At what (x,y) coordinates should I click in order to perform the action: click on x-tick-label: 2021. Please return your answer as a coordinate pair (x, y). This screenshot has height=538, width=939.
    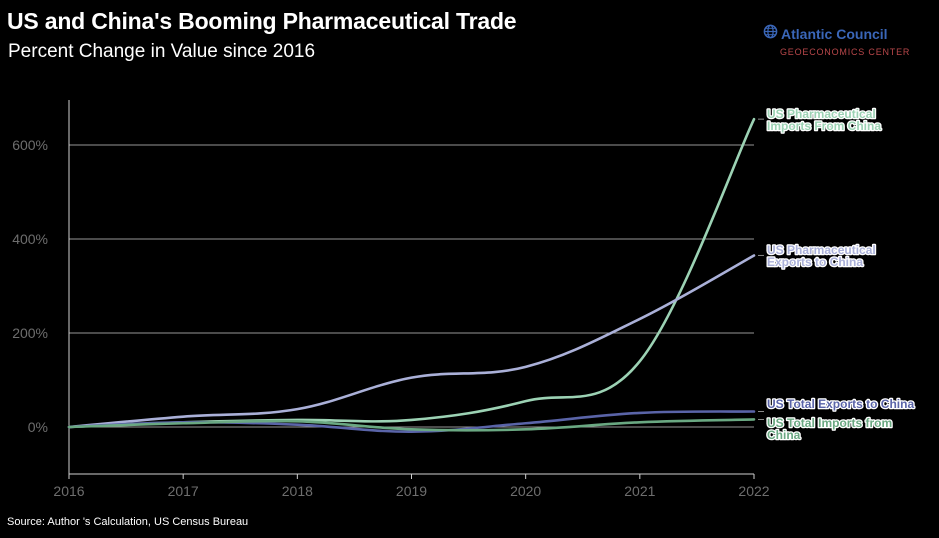
    Looking at the image, I should click on (639, 491).